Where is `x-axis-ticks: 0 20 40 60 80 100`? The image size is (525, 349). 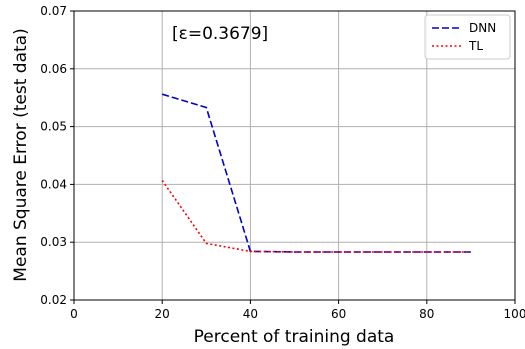 x-axis-ticks: 0 20 40 60 80 100 is located at coordinates (297, 310).